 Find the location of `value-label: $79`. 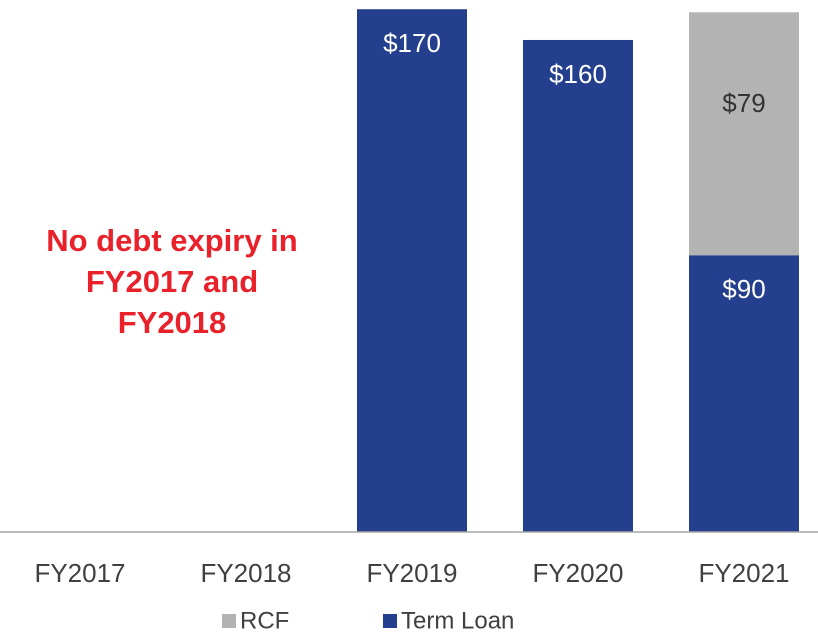

value-label: $79 is located at coordinates (743, 103).